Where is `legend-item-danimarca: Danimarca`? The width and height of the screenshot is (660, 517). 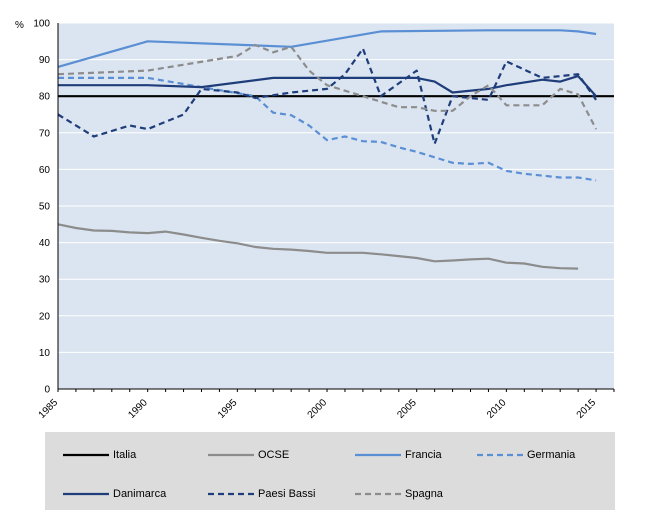
legend-item-danimarca: Danimarca is located at coordinates (114, 494).